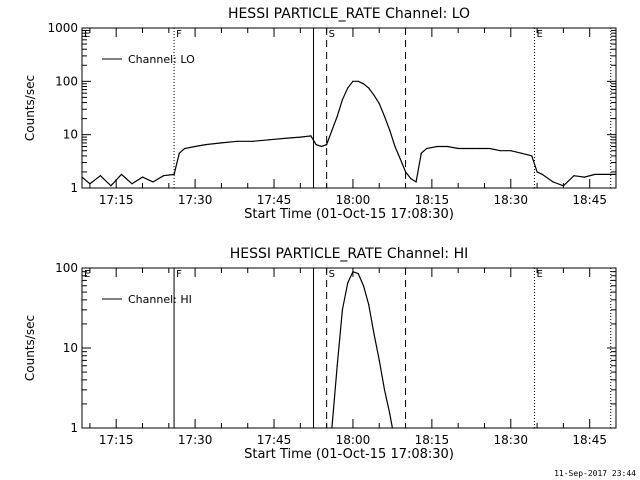 The height and width of the screenshot is (480, 640). What do you see at coordinates (161, 59) in the screenshot?
I see `legend-label: Channel: LO` at bounding box center [161, 59].